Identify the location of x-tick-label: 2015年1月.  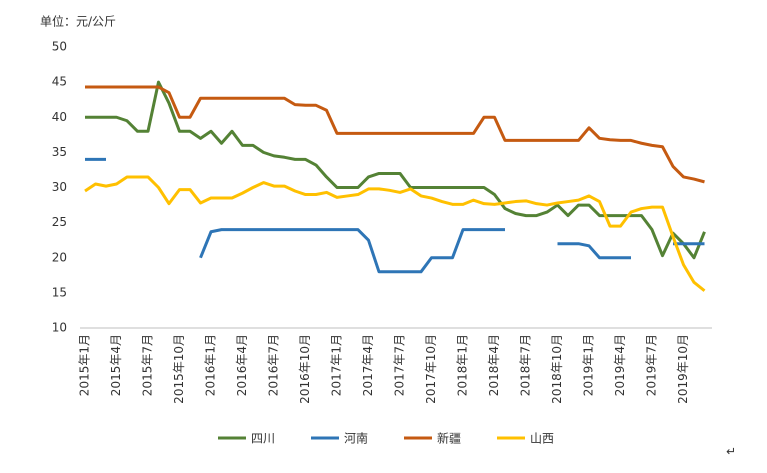
(85, 365).